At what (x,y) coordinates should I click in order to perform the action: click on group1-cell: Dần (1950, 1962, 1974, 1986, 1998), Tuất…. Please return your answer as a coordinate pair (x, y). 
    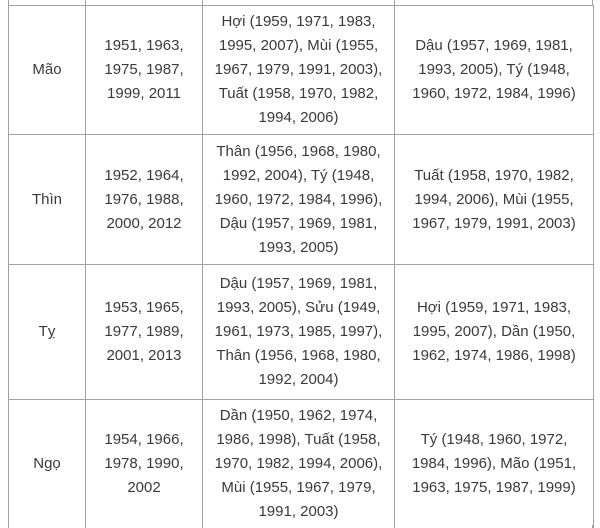
    Looking at the image, I should click on (298, 463).